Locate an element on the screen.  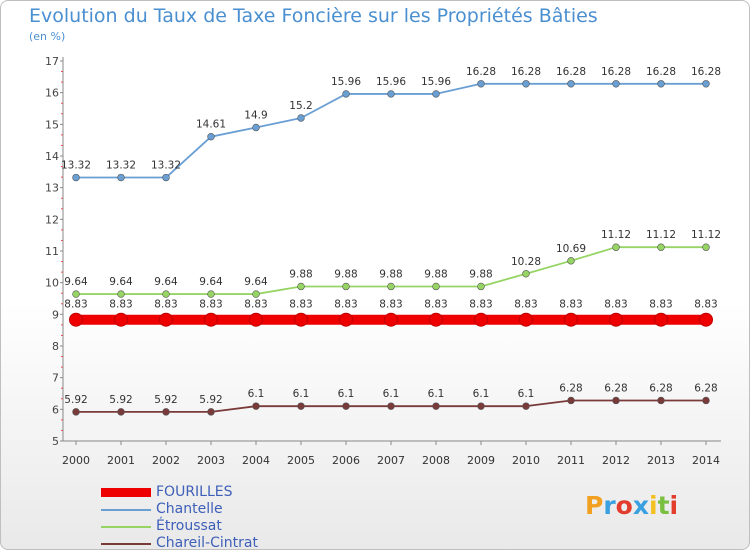
logo-letter: x is located at coordinates (640, 505).